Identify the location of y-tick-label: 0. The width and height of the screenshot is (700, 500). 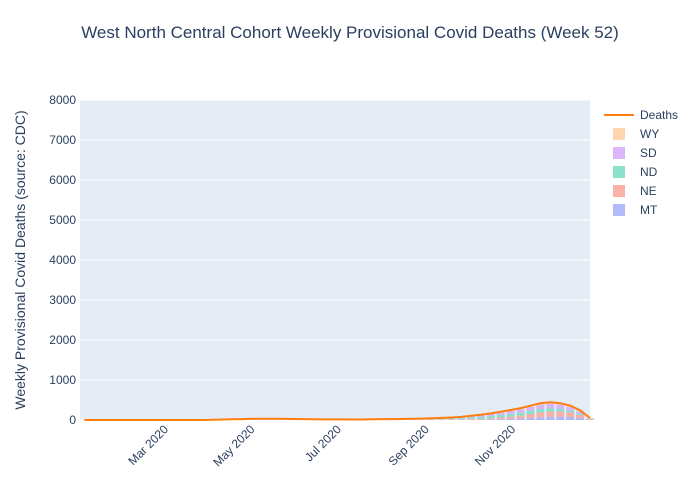
(72, 420).